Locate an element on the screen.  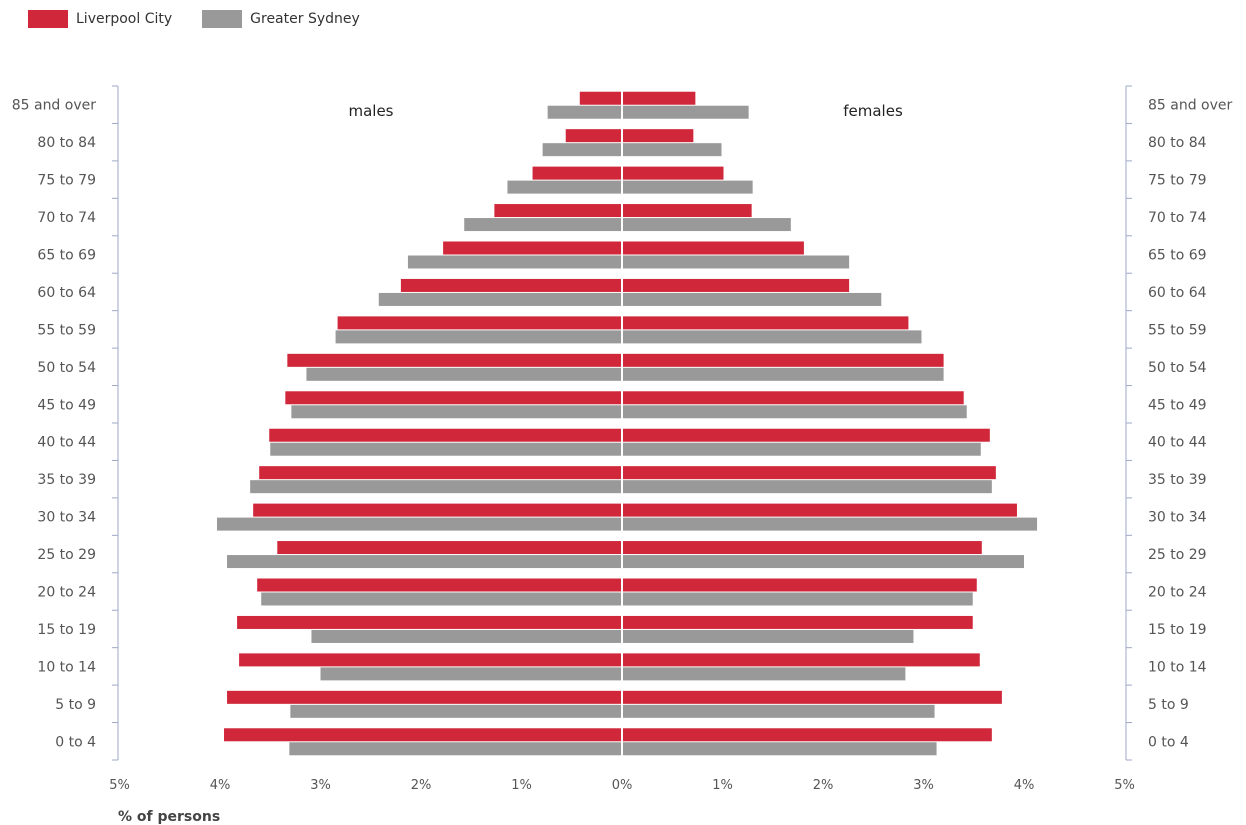
category-label-right-40-to-44: 40 to 44 is located at coordinates (1177, 443).